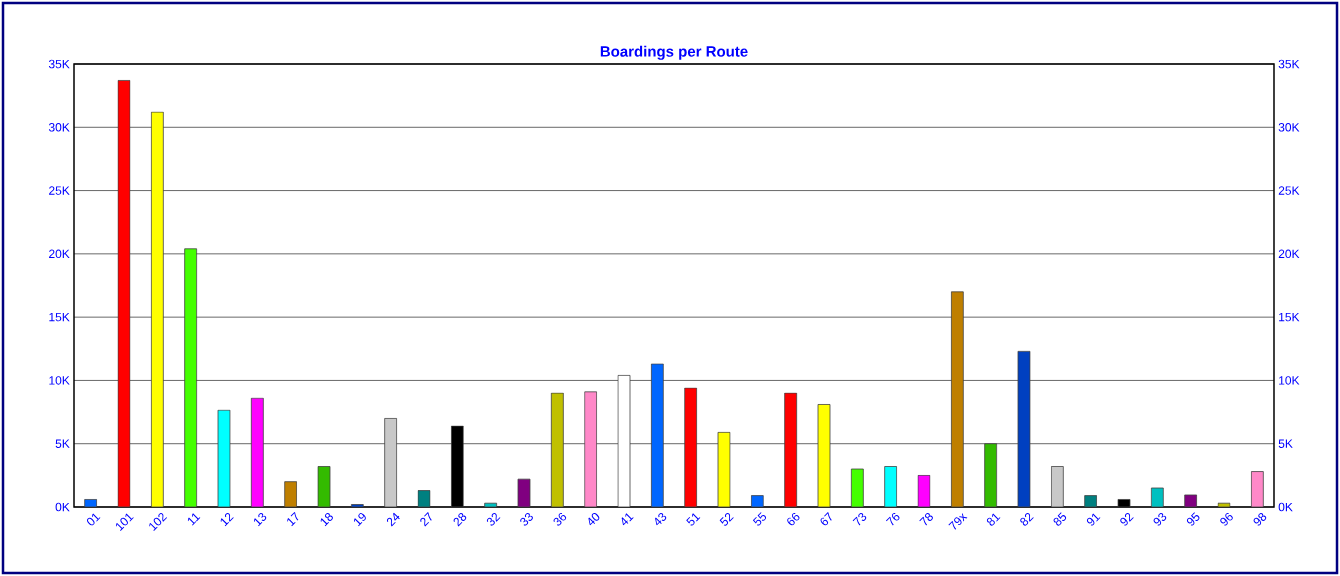 Image resolution: width=1340 pixels, height=576 pixels. What do you see at coordinates (1193, 519) in the screenshot?
I see `x-tick-label: 95` at bounding box center [1193, 519].